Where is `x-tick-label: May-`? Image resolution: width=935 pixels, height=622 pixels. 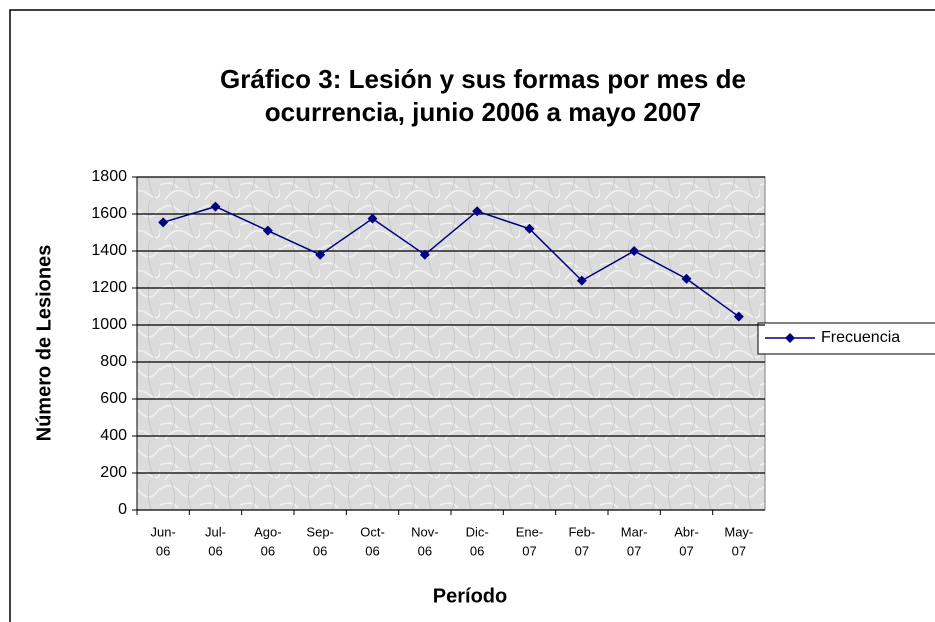
x-tick-label: May- is located at coordinates (738, 531).